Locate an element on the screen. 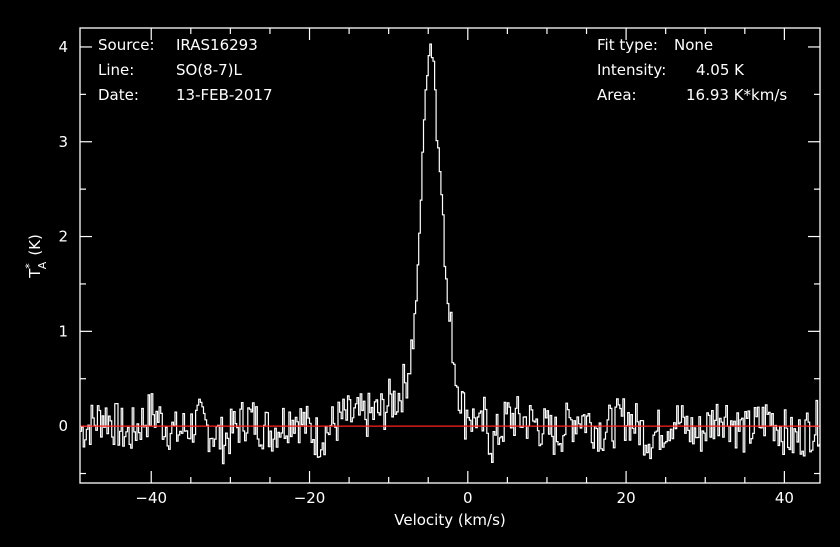 The width and height of the screenshot is (840, 547). intensity-value: 4.05 K is located at coordinates (720, 70).